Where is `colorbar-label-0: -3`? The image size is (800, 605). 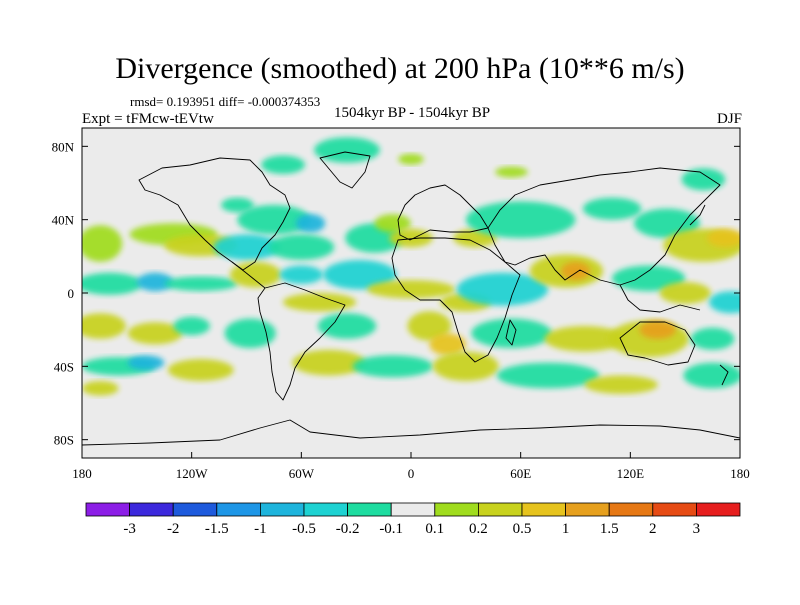
colorbar-label-0: -3 is located at coordinates (129, 529).